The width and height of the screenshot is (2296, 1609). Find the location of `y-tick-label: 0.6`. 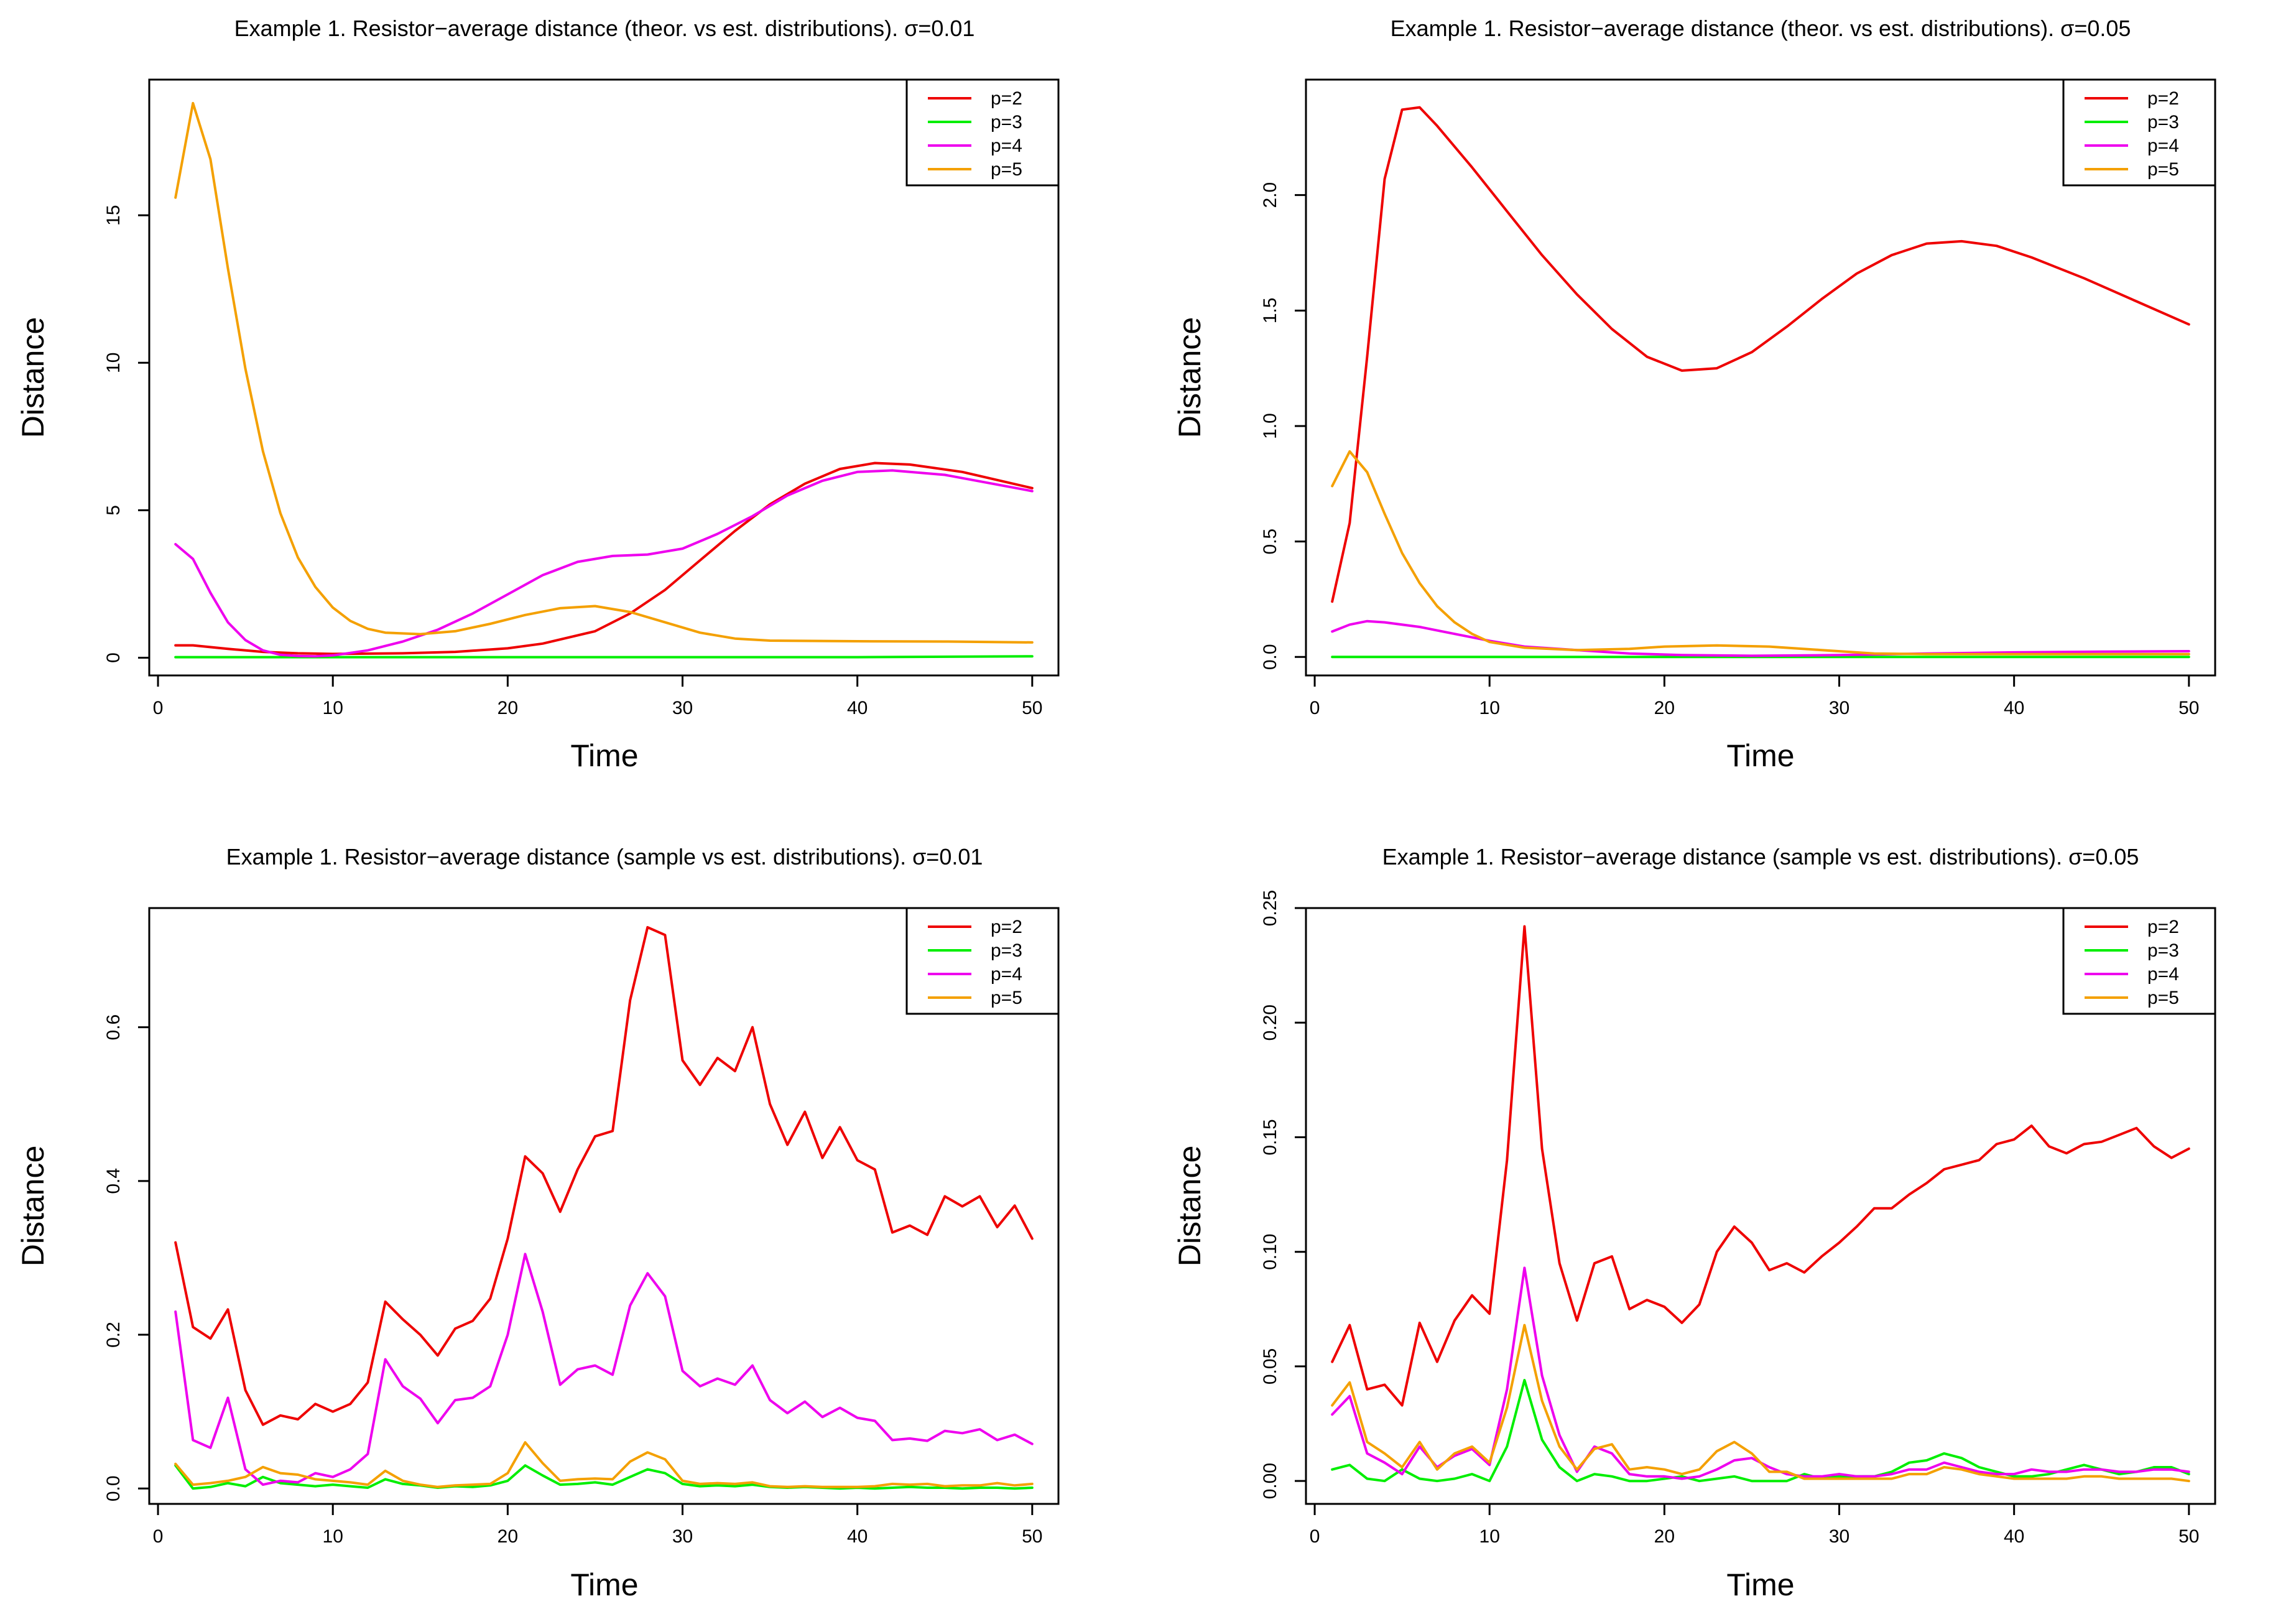

y-tick-label: 0.6 is located at coordinates (113, 1027).